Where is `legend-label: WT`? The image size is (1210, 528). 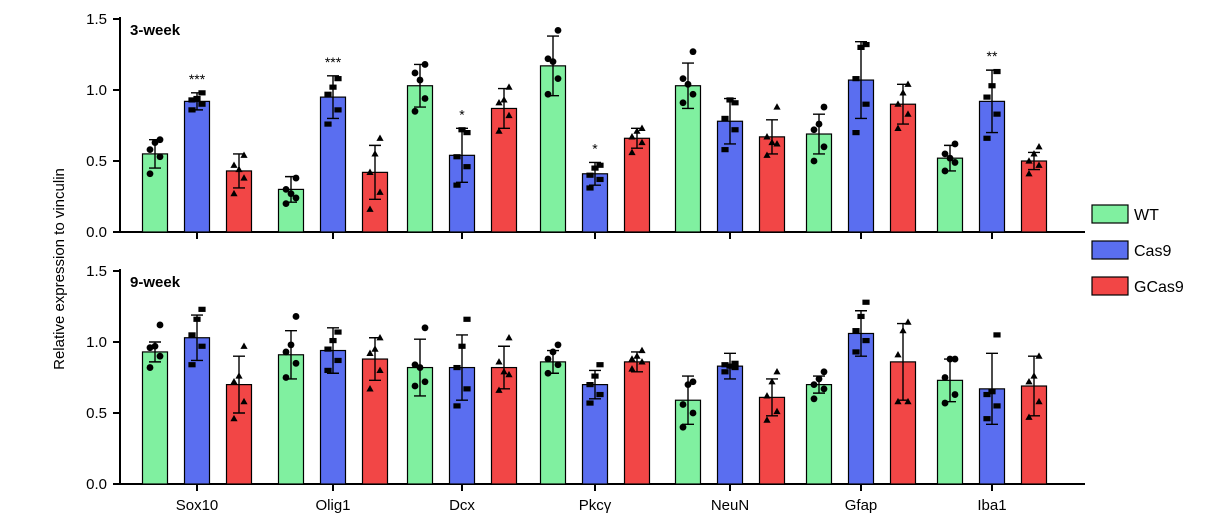
legend-label: WT is located at coordinates (1146, 215).